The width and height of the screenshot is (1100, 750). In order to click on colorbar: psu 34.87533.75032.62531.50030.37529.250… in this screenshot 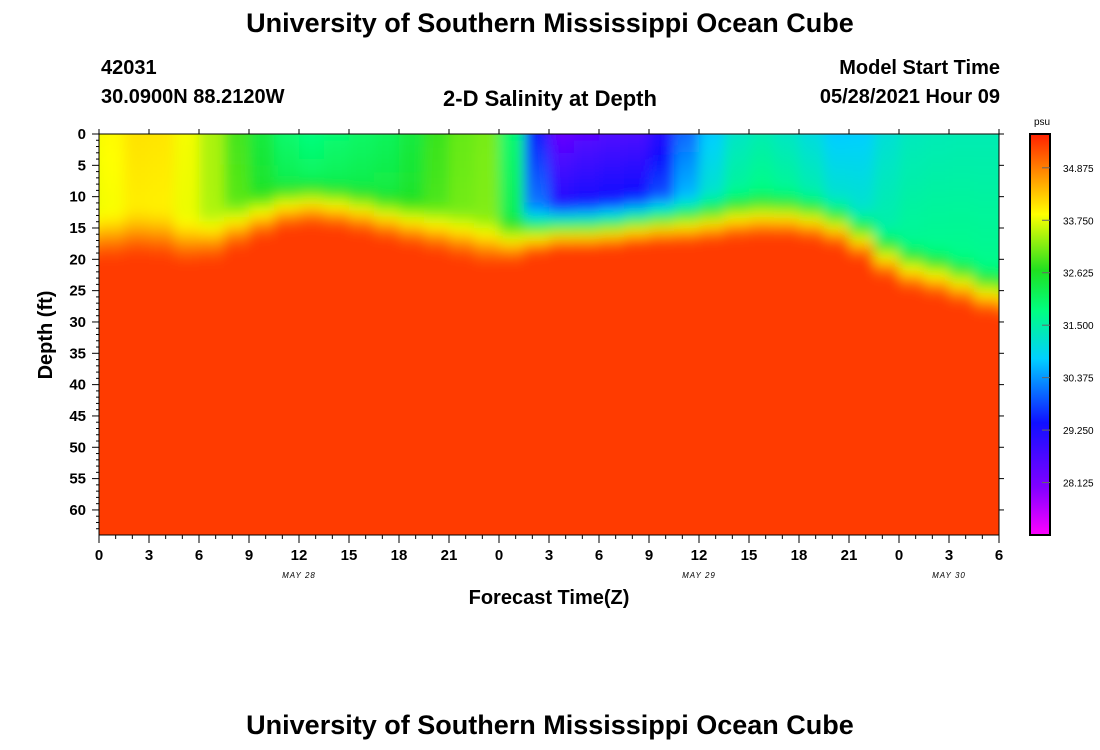, I will do `click(1061, 326)`.